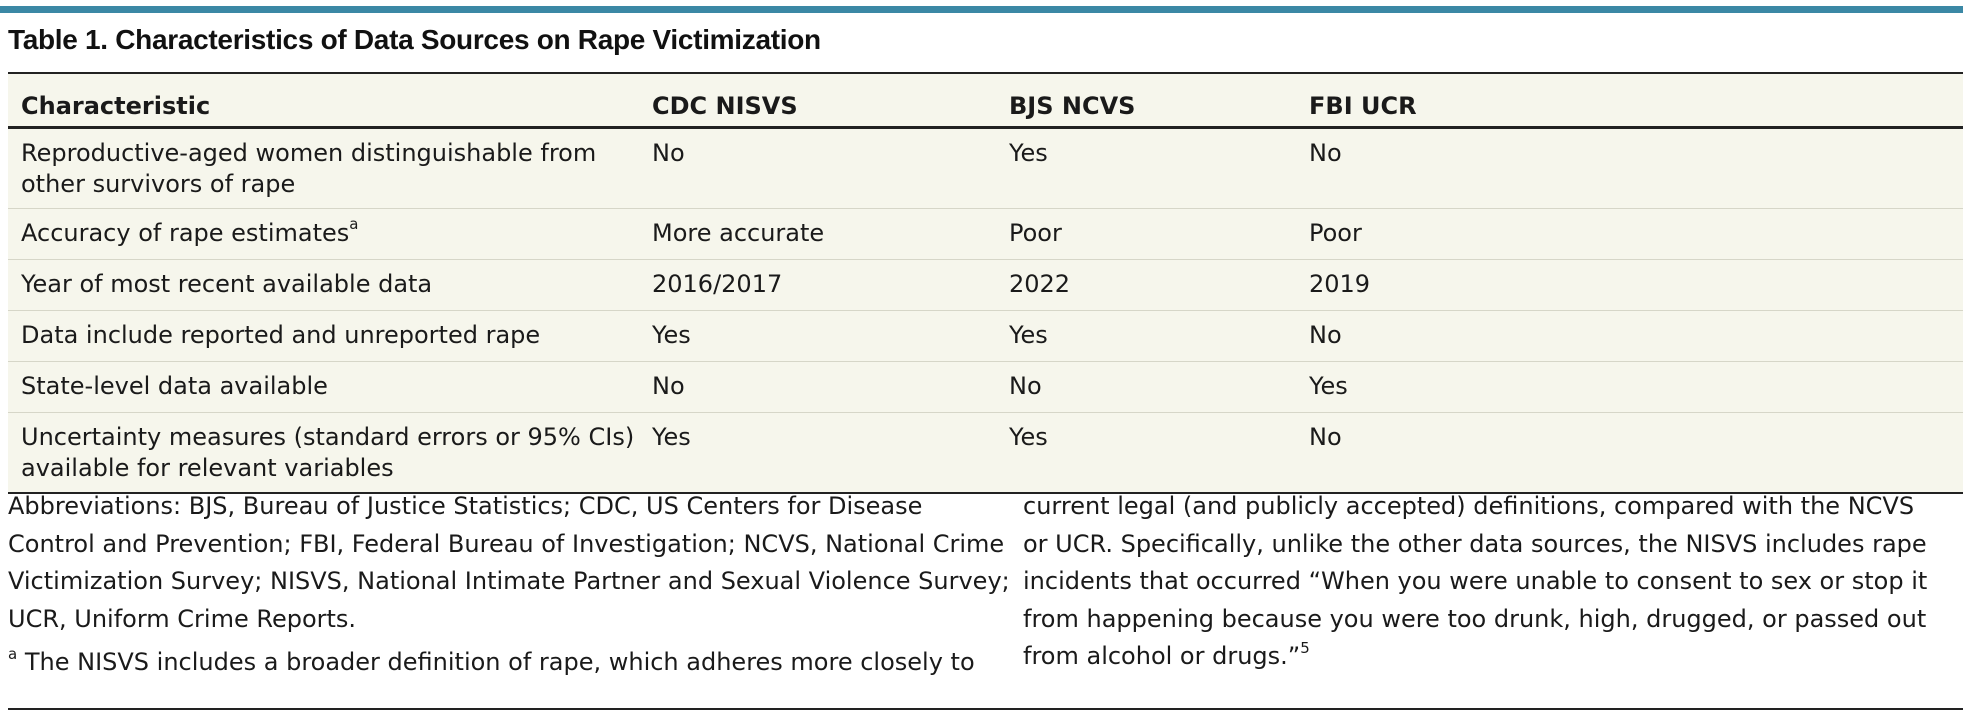 This screenshot has width=1963, height=717. I want to click on nisvs-cell: 2016/2017, so click(817, 285).